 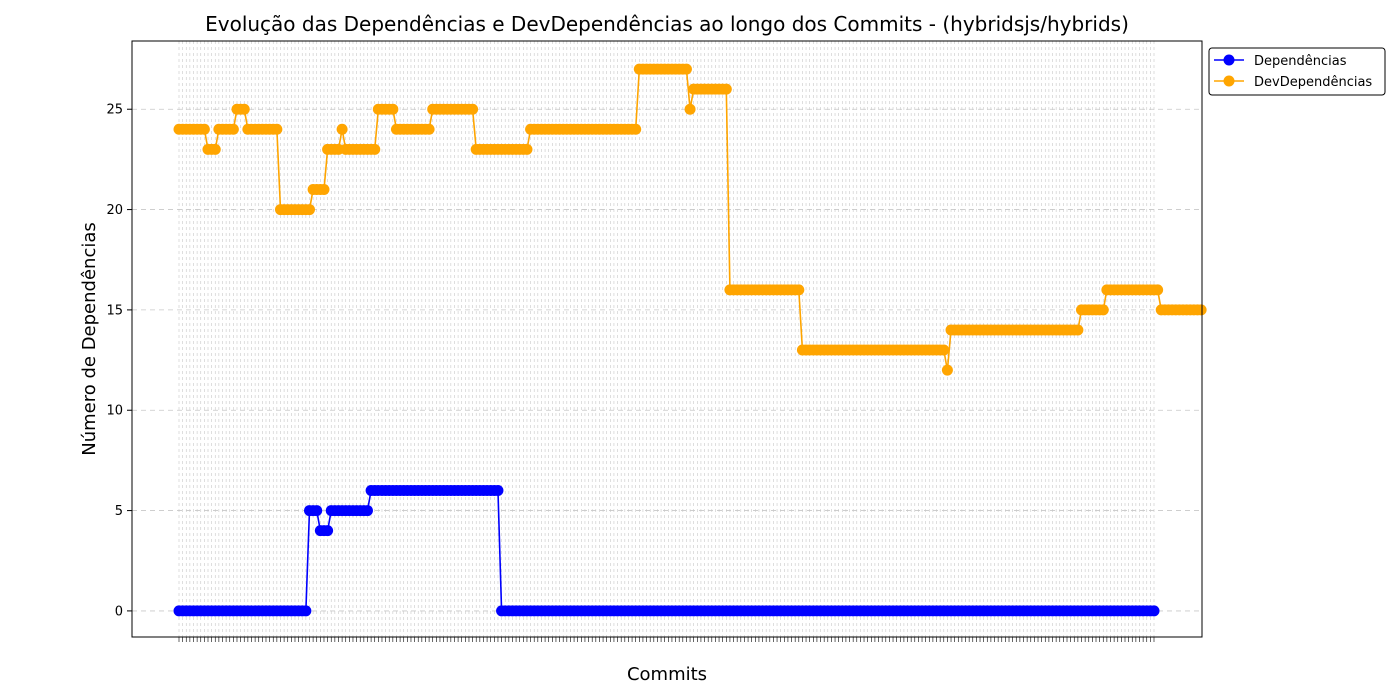 I want to click on y-axis-label: Número de Dependências, so click(x=89, y=339).